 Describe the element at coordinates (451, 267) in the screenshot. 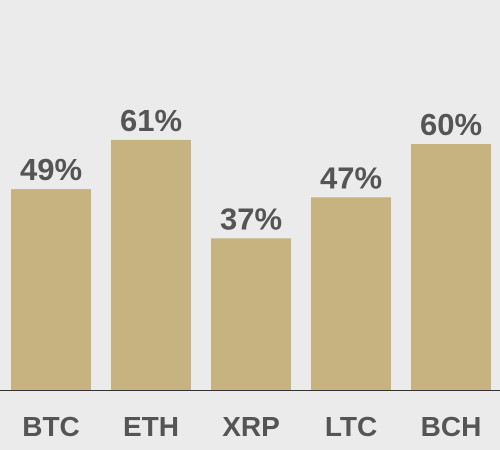

I see `bar-bch` at that location.